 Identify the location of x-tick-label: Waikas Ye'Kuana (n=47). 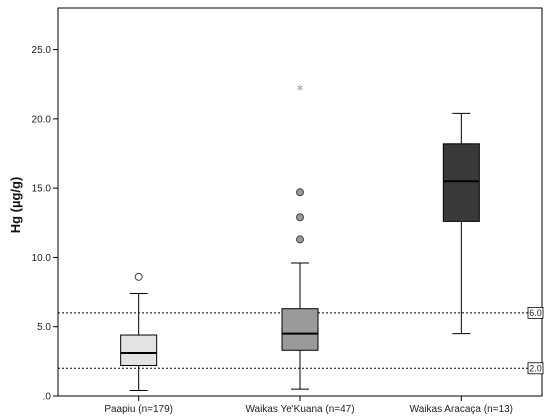
(299, 409).